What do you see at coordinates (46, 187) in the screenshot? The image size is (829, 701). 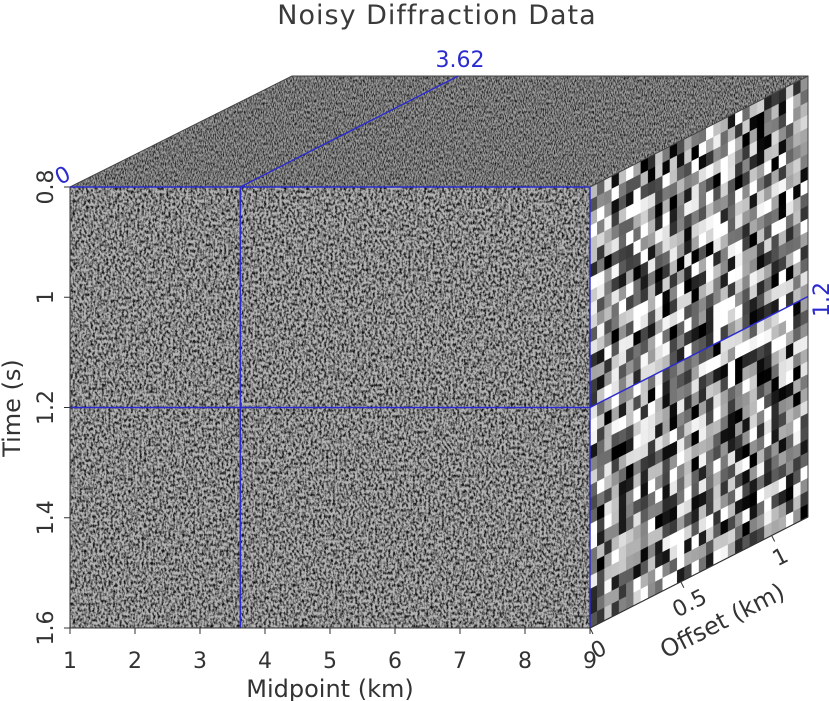 I see `y-tick-label: 0.8` at bounding box center [46, 187].